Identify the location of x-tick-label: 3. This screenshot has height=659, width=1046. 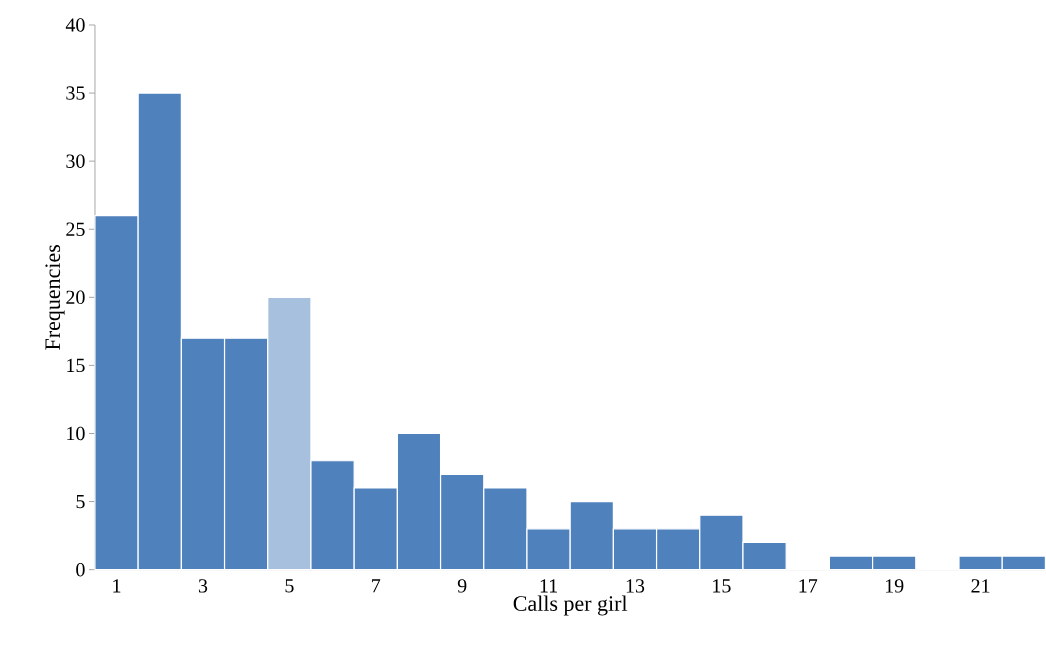
(203, 586).